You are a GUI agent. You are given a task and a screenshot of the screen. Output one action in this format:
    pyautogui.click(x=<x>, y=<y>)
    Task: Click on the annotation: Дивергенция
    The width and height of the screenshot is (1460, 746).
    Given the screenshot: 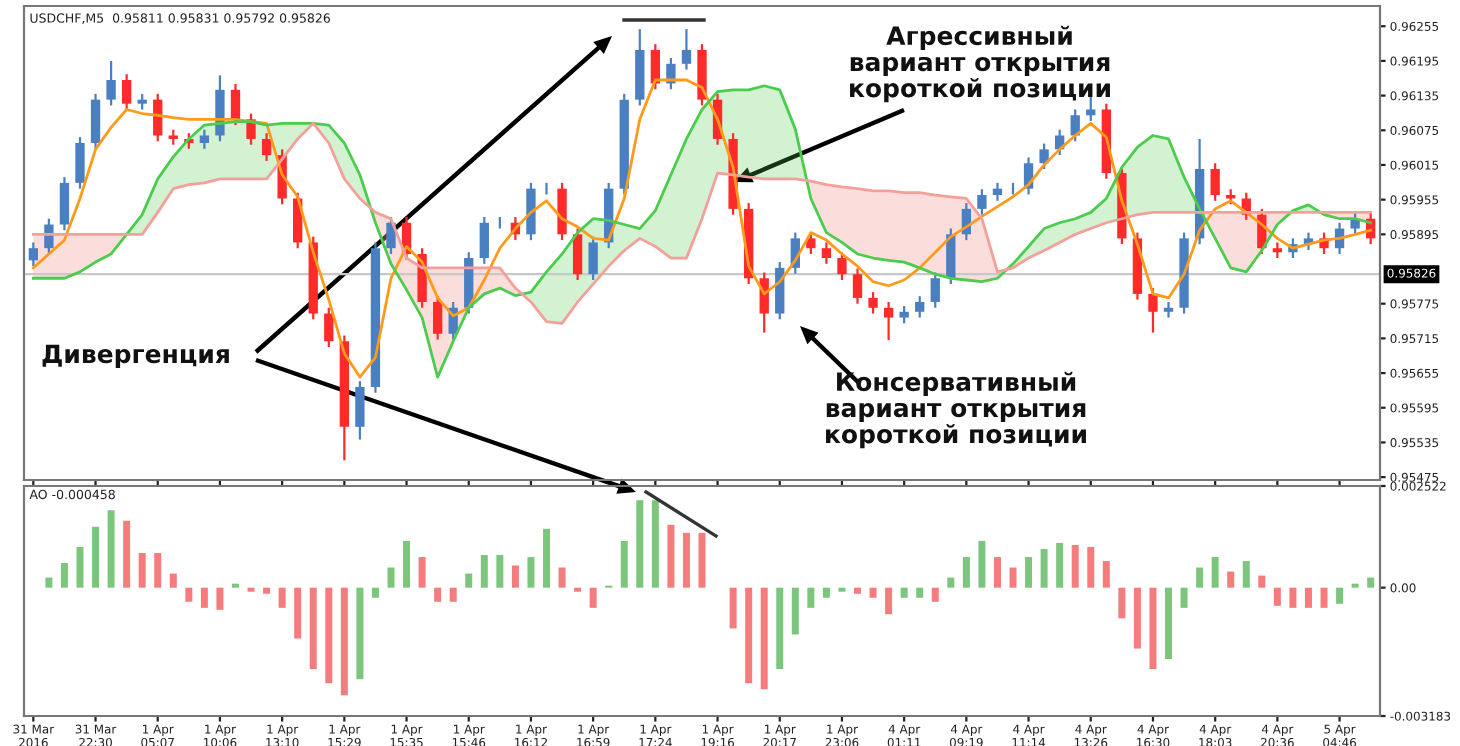 What is the action you would take?
    pyautogui.click(x=135, y=356)
    